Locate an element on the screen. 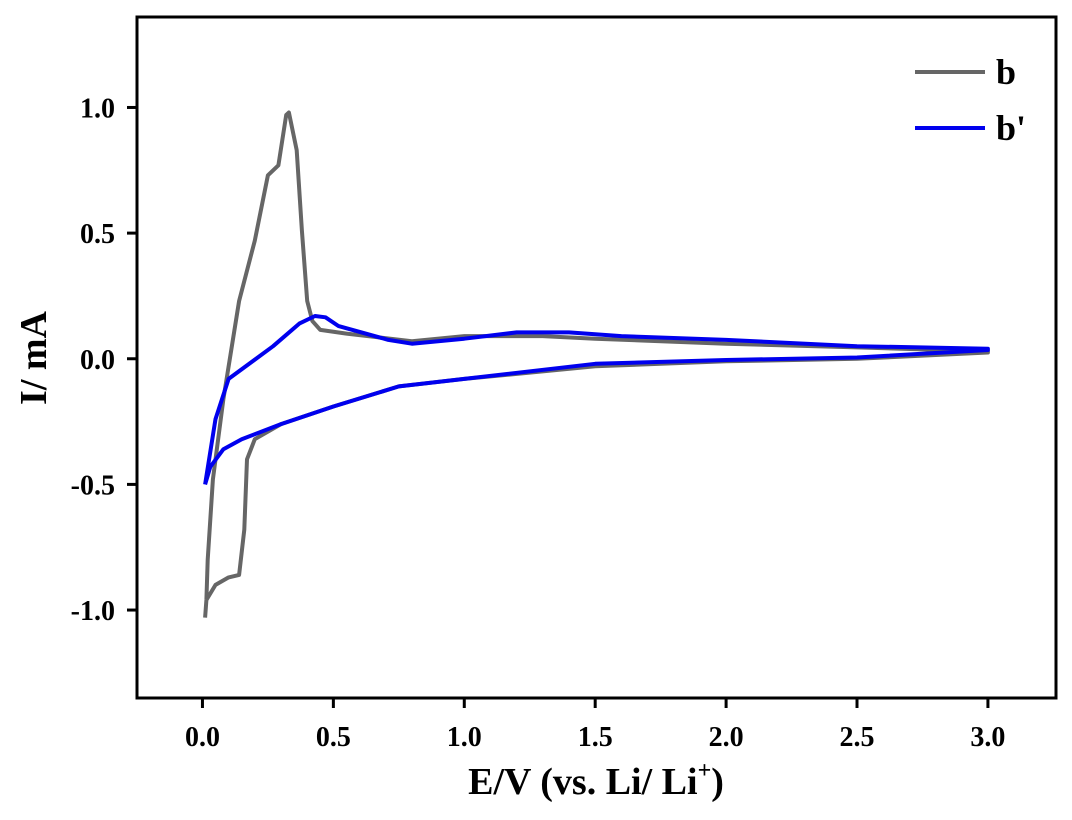  legend-label: b is located at coordinates (1006, 72).